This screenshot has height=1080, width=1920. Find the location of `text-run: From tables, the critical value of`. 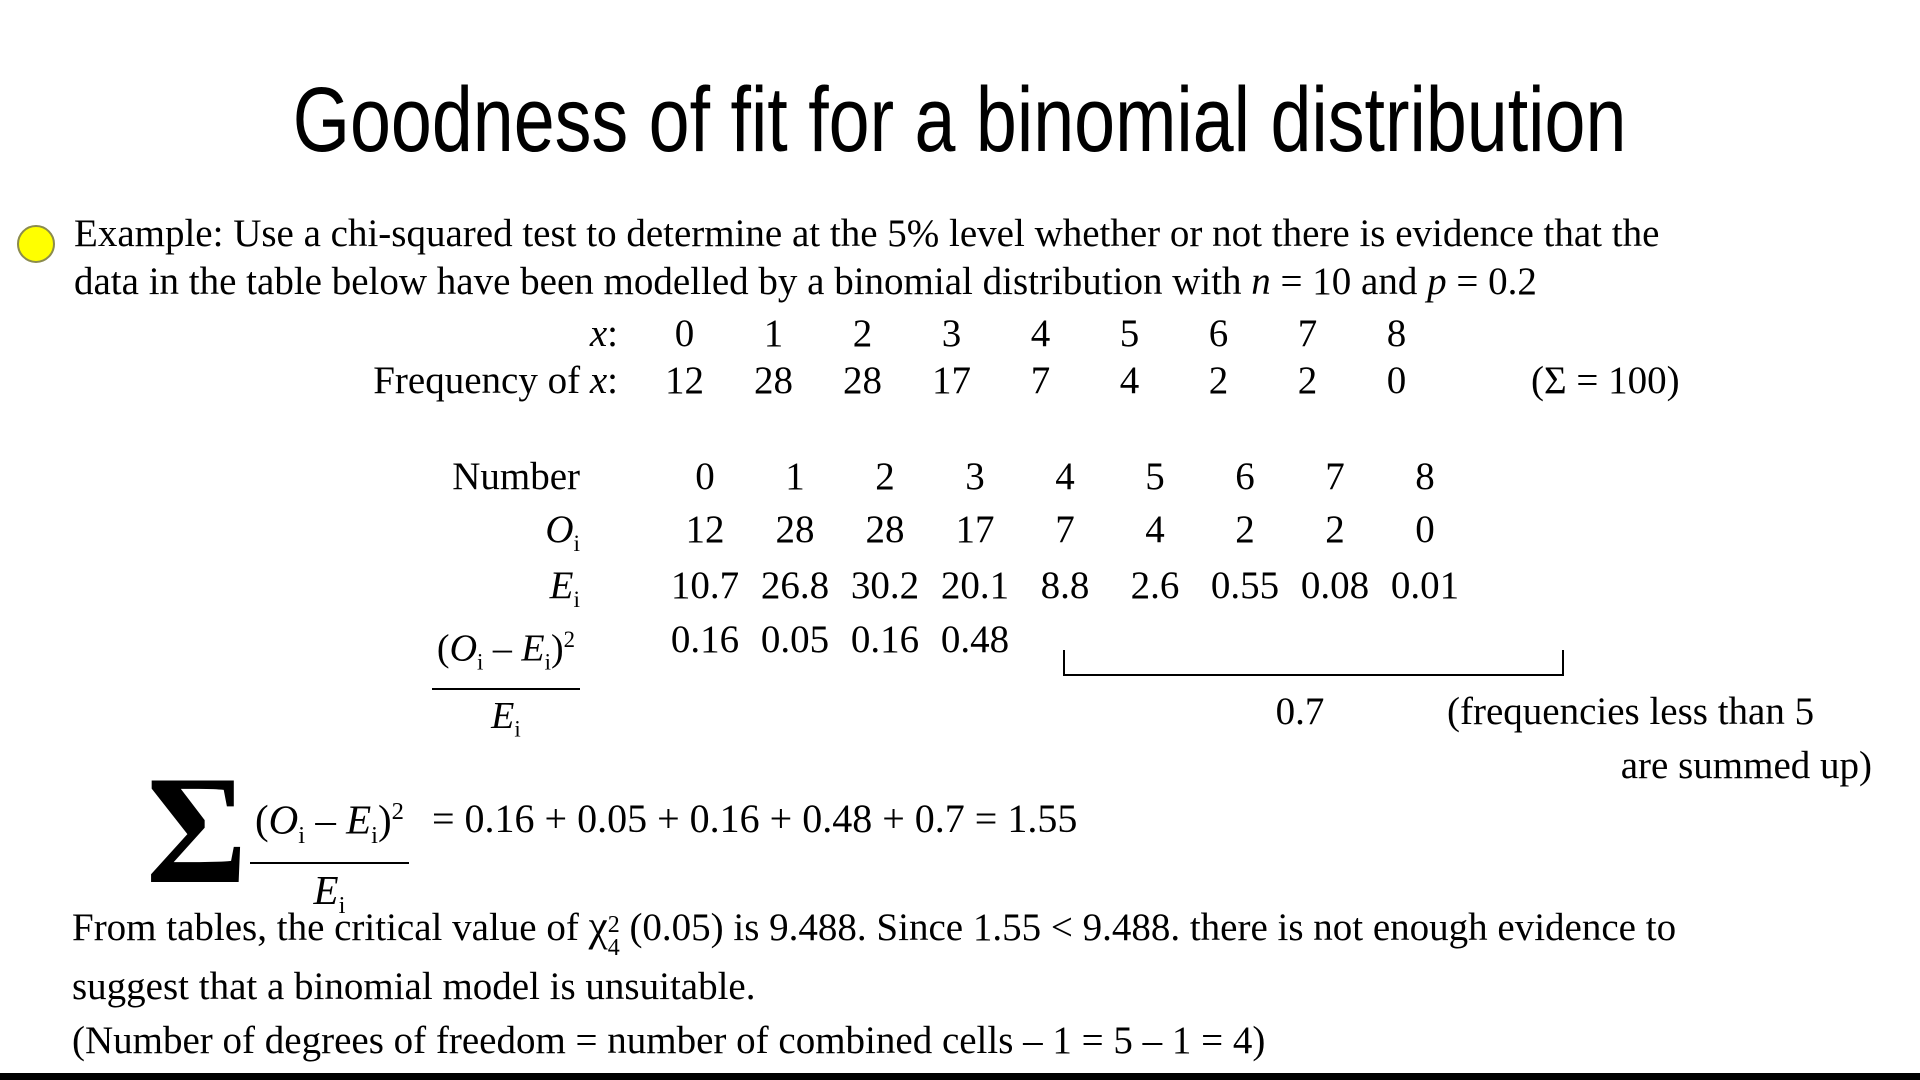

text-run: From tables, the critical value of is located at coordinates (330, 927).